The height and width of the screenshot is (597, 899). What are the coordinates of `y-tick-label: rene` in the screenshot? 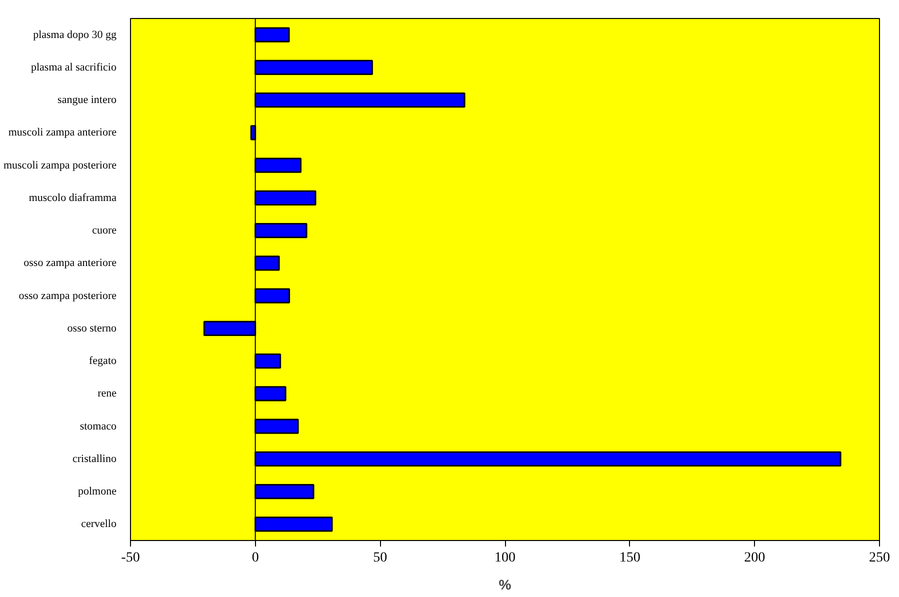 It's located at (107, 394).